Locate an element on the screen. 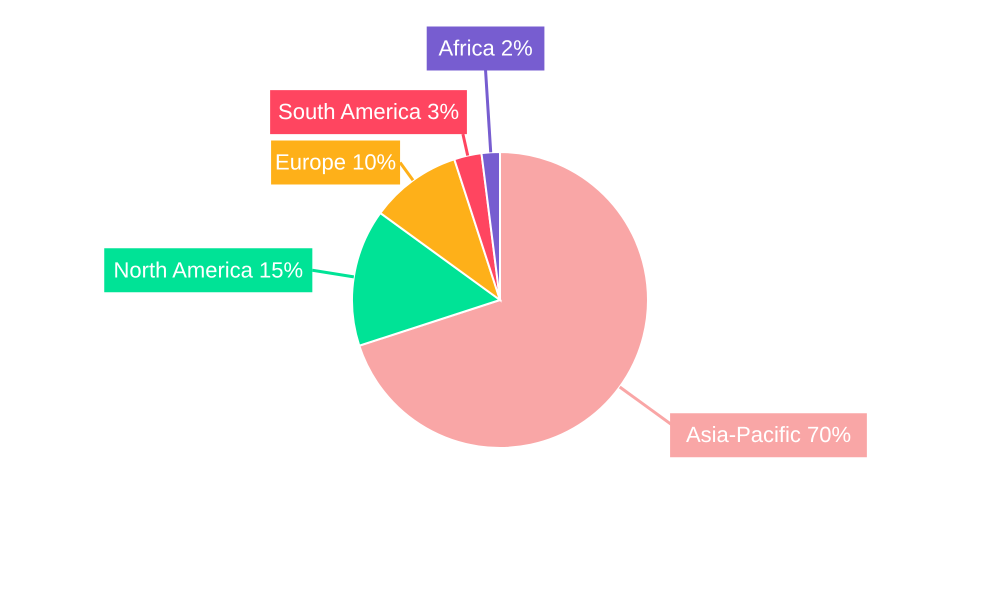 This screenshot has height=600, width=1000. slice-label: Africa 2% is located at coordinates (485, 47).